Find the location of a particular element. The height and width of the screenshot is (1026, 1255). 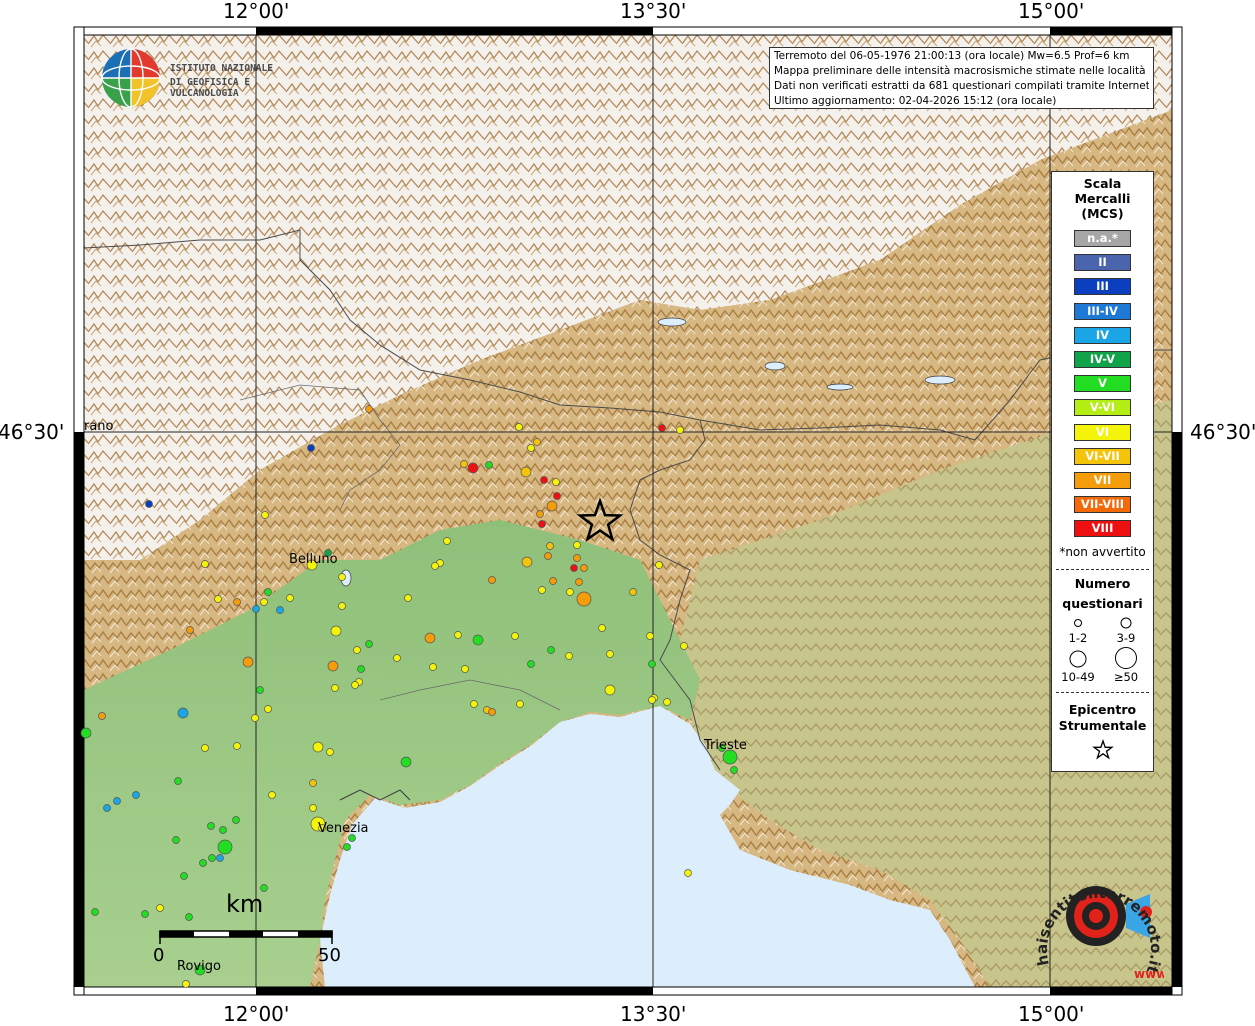

legend-swatch-vivii: VI-VII is located at coordinates (1102, 456).